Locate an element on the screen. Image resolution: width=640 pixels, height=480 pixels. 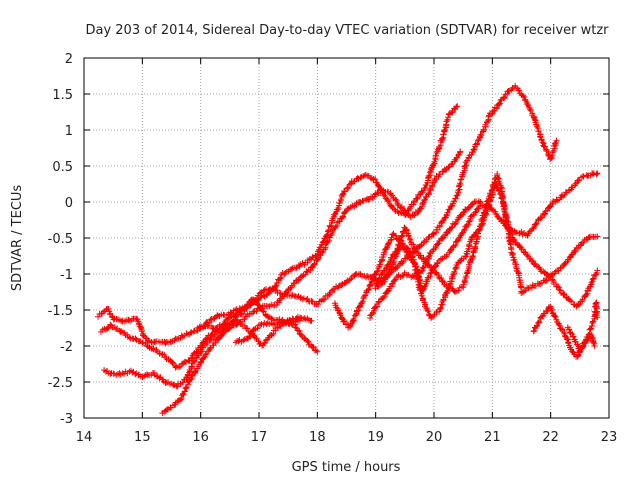
x-tick-label: 22 is located at coordinates (550, 437).